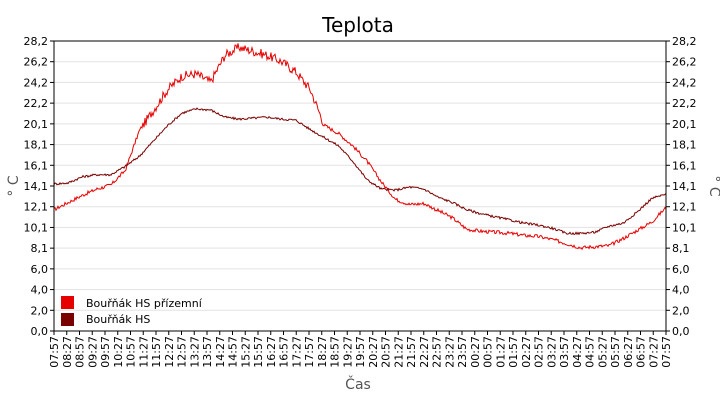 Image resolution: width=720 pixels, height=400 pixels. Describe the element at coordinates (67, 352) in the screenshot. I see `x-tick-label: 08:27` at that location.